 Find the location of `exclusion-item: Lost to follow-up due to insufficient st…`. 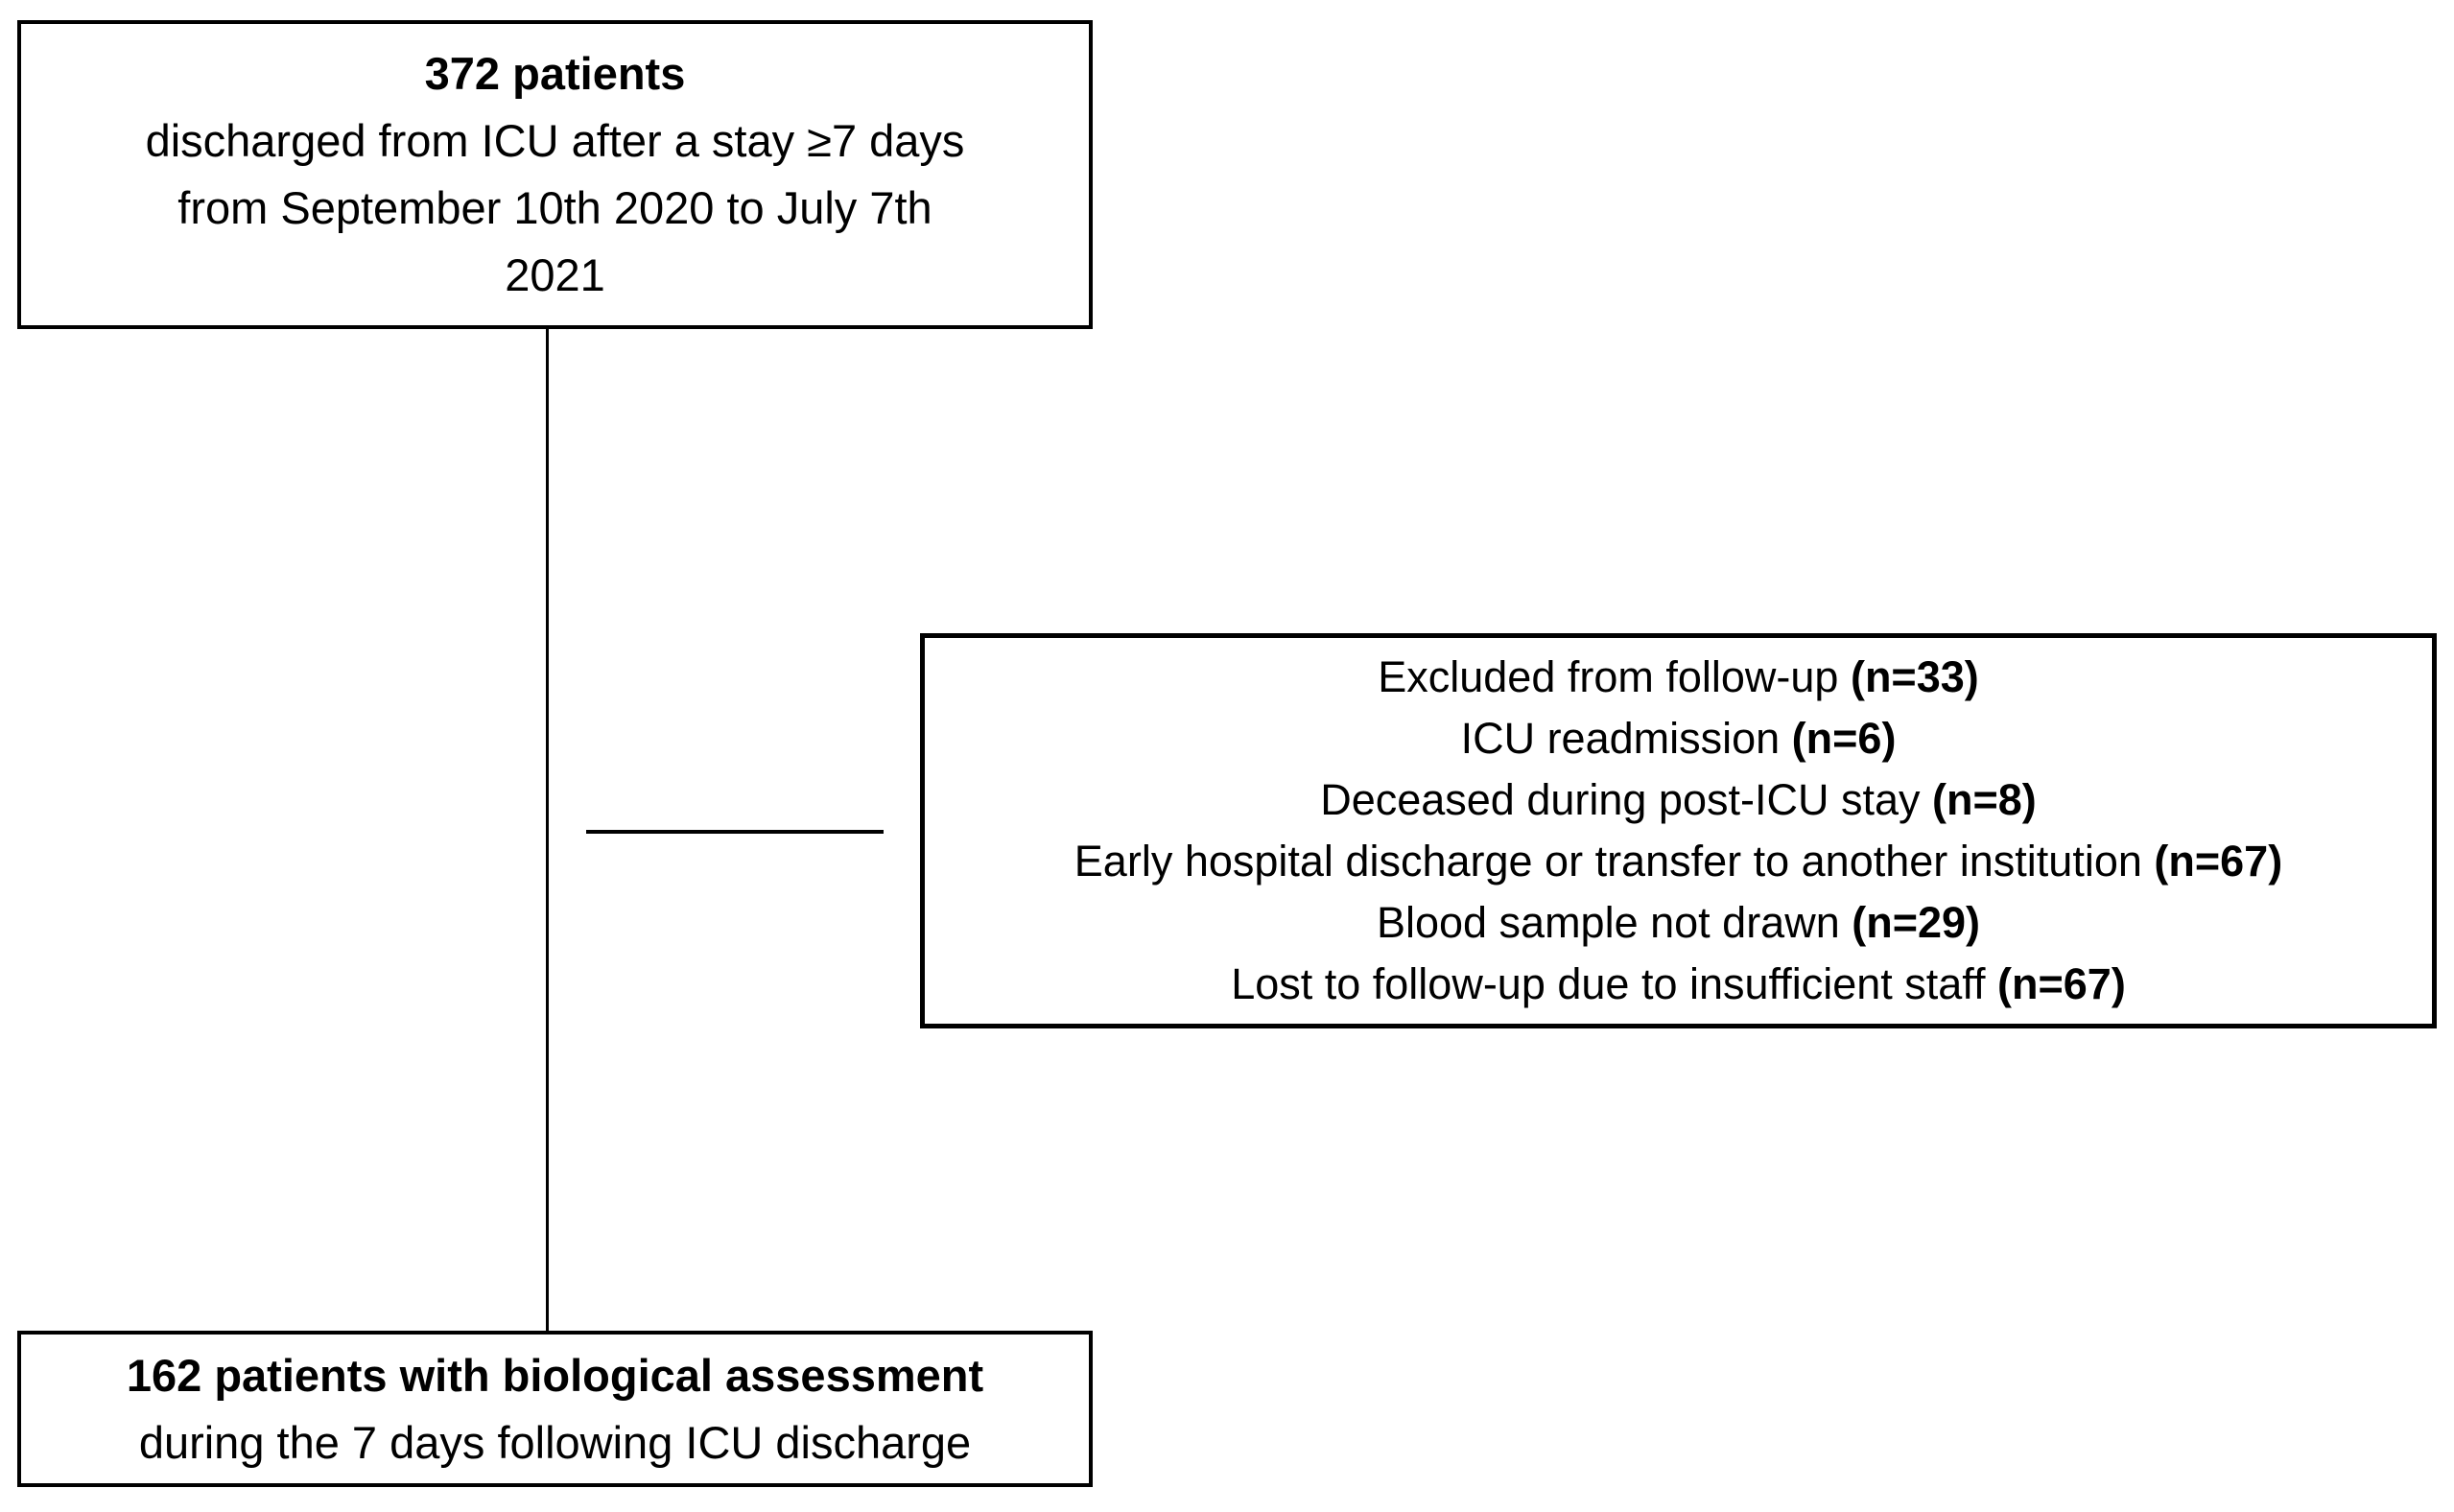

exclusion-item: Lost to follow-up due to insufficient st… is located at coordinates (1678, 984).